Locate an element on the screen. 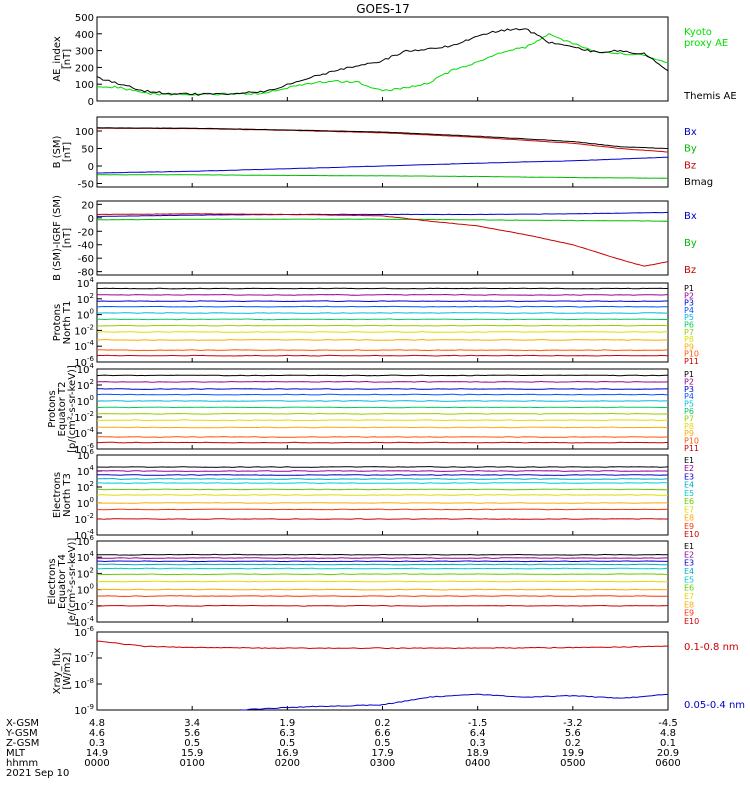 The width and height of the screenshot is (750, 800). y-tick-label: -60 is located at coordinates (86, 259).